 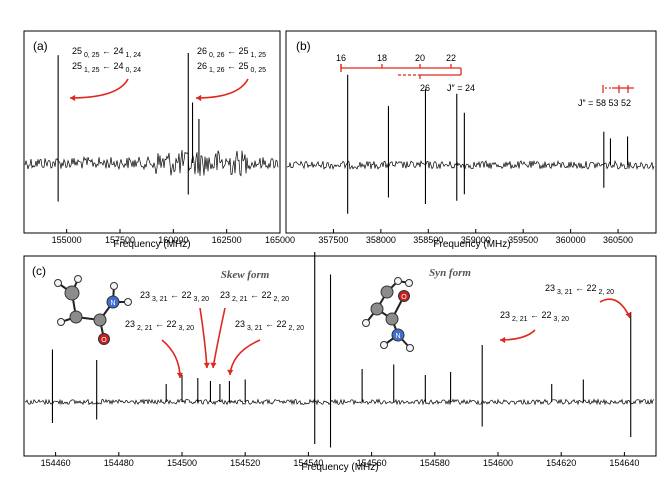 What do you see at coordinates (381, 240) in the screenshot?
I see `panel-b-tick-label: 358000` at bounding box center [381, 240].